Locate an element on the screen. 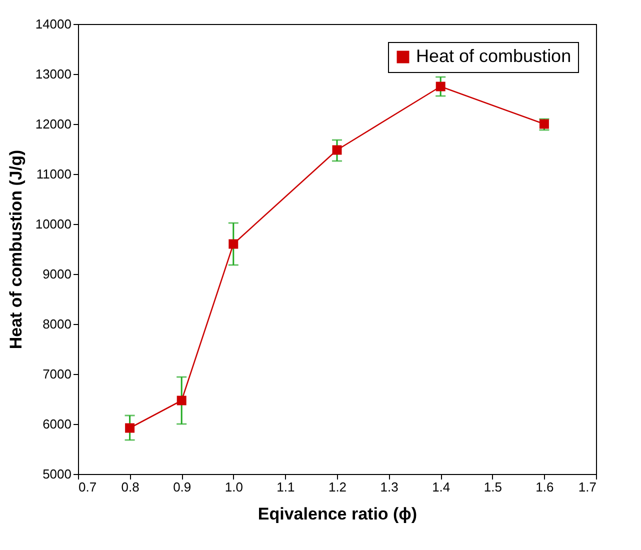 The image size is (641, 550). x-tick-label: 0.7 is located at coordinates (87, 487).